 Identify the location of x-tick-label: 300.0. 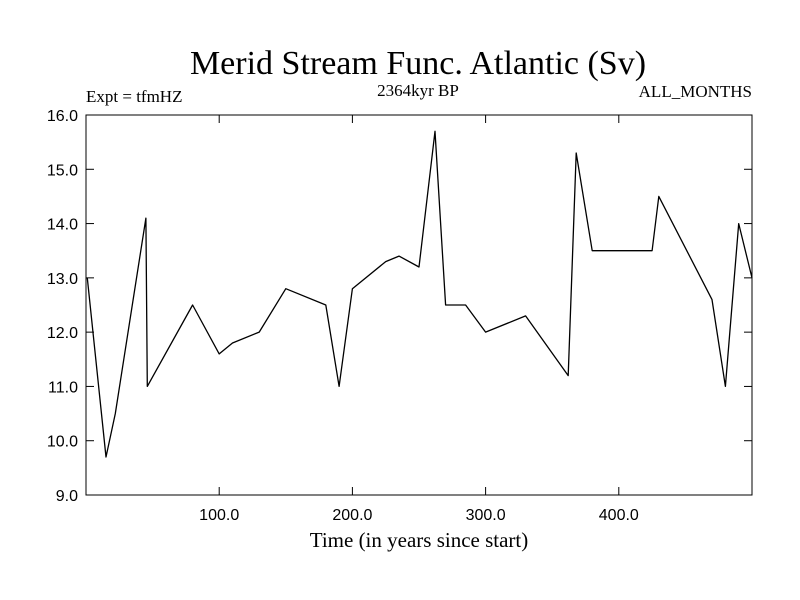
(486, 515).